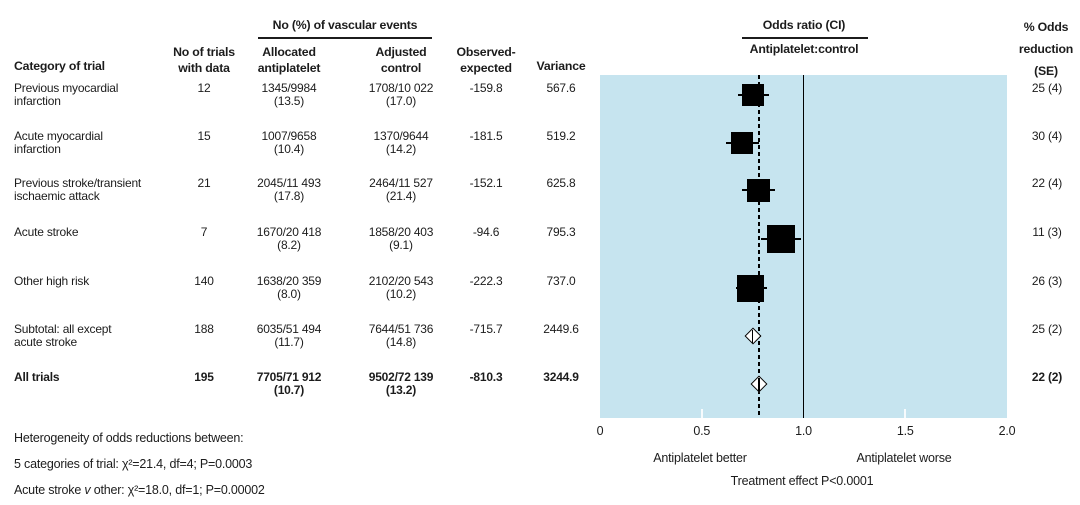 The image size is (1080, 505). Describe the element at coordinates (561, 329) in the screenshot. I see `table-cell-variance: 2449.6` at that location.